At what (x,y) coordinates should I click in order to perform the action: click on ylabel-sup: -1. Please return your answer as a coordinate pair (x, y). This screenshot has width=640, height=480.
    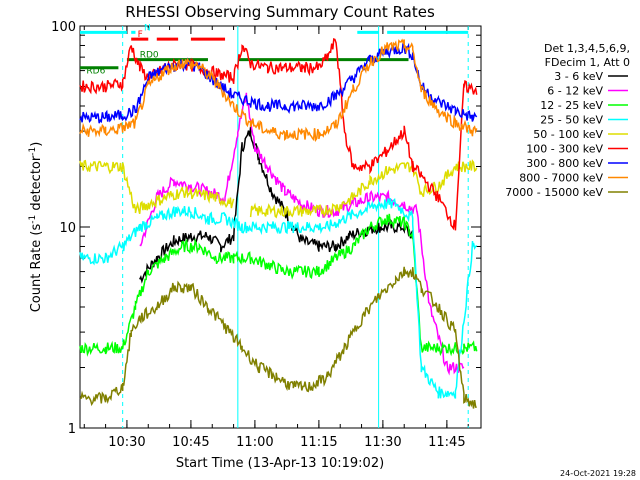
    Looking at the image, I should click on (33, 219).